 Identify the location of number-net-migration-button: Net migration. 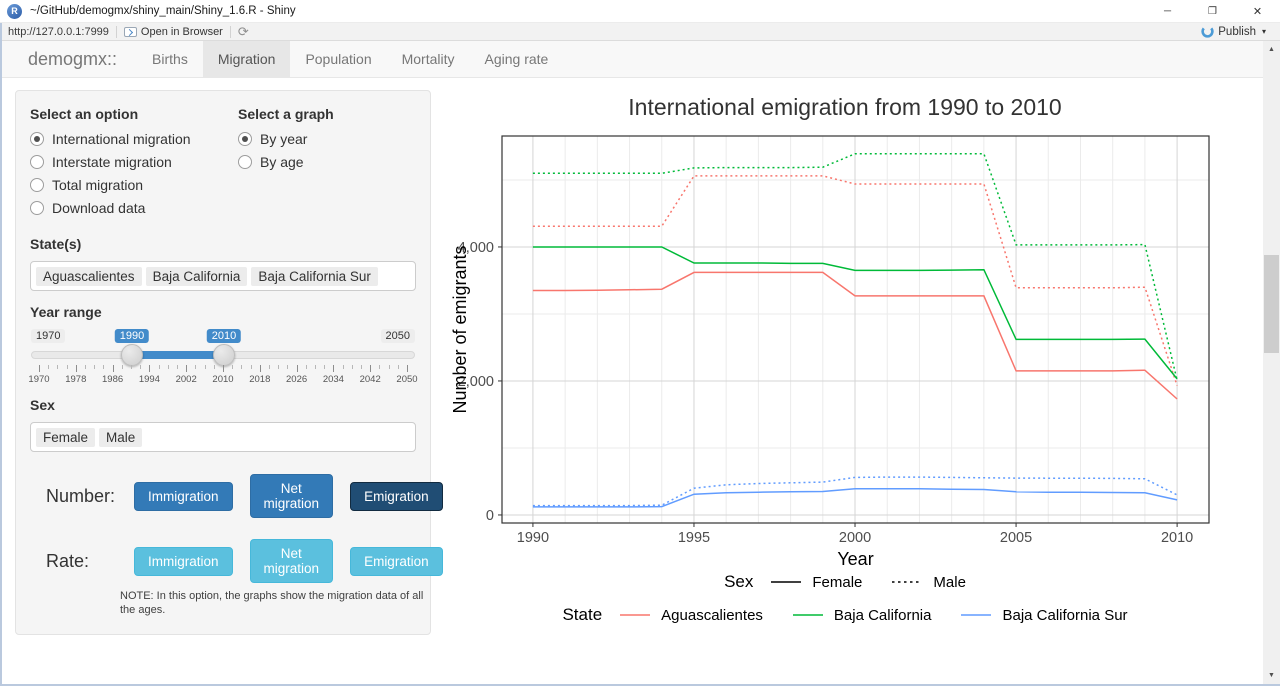
(291, 496).